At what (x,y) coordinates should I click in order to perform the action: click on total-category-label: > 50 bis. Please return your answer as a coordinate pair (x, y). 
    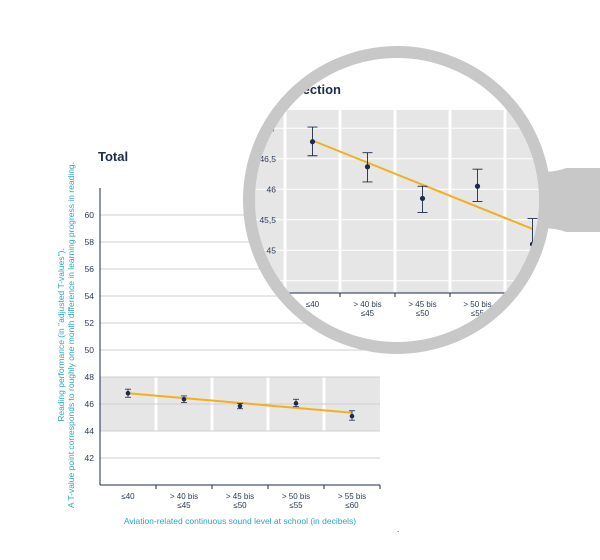
    Looking at the image, I should click on (296, 496).